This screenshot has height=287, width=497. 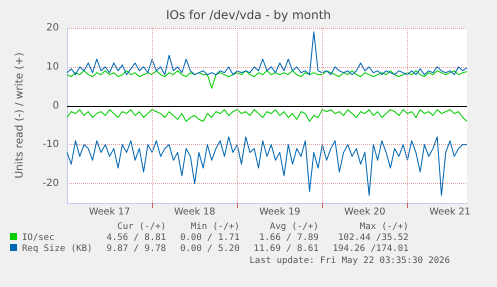 I want to click on legend-label: Req Size (KB), so click(x=56, y=249).